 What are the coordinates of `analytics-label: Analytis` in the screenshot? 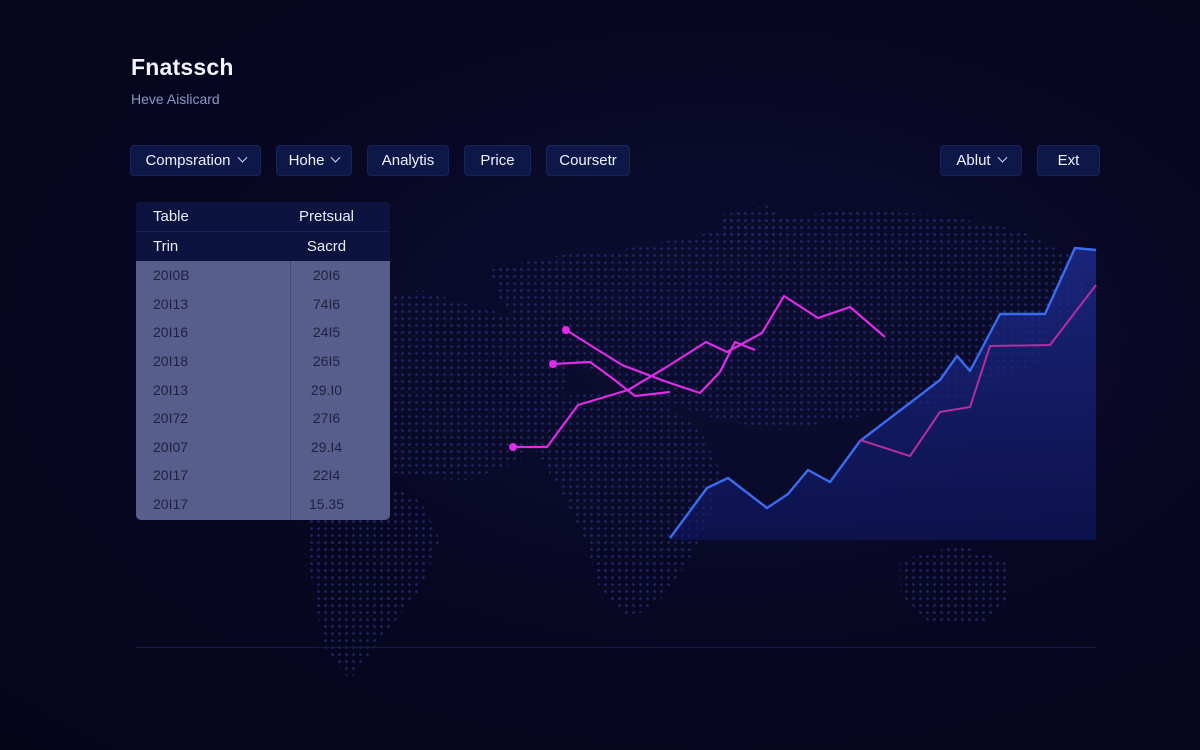 It's located at (408, 160).